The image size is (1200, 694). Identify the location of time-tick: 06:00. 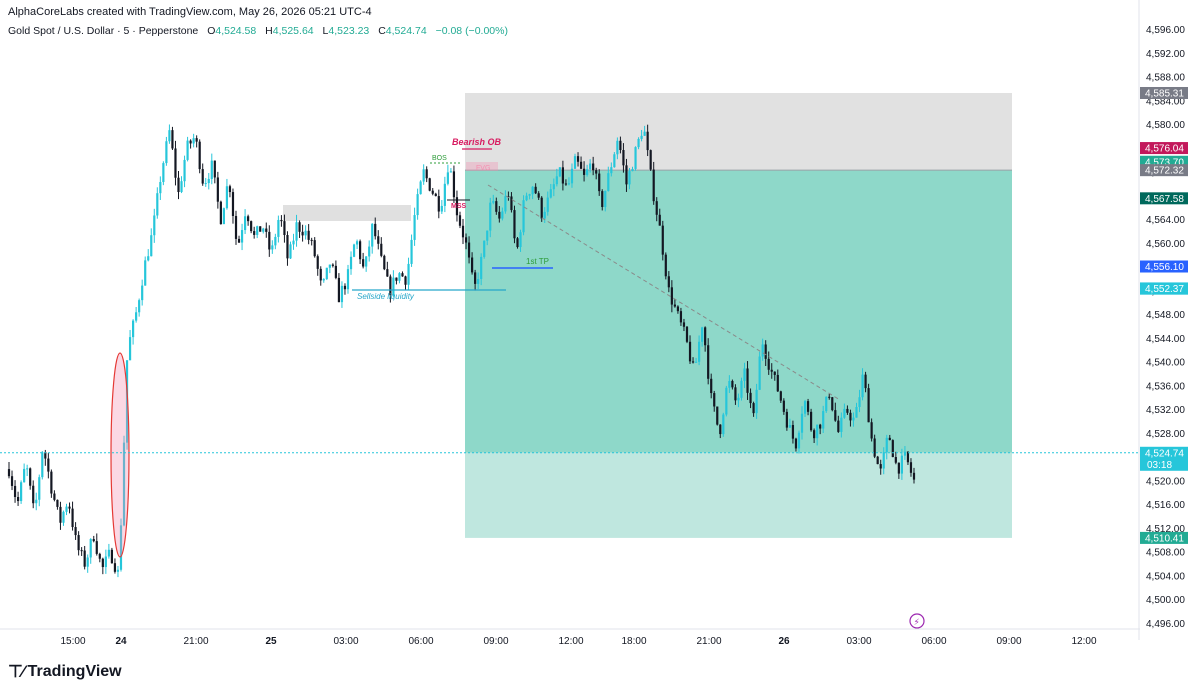
(420, 641).